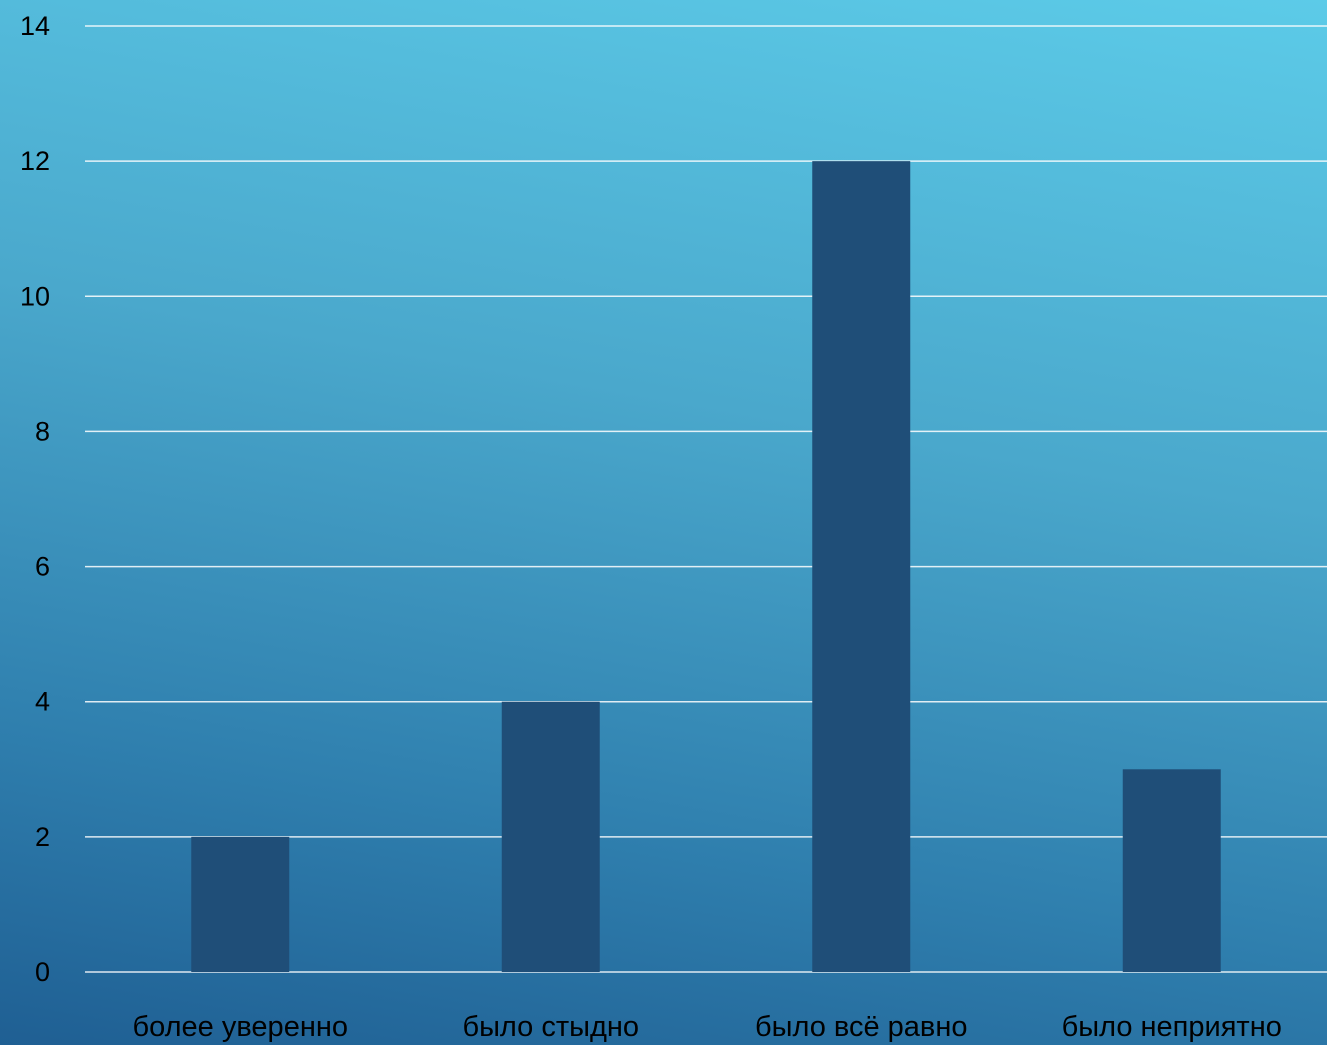  Describe the element at coordinates (42, 837) in the screenshot. I see `y-tick-label: 2` at that location.